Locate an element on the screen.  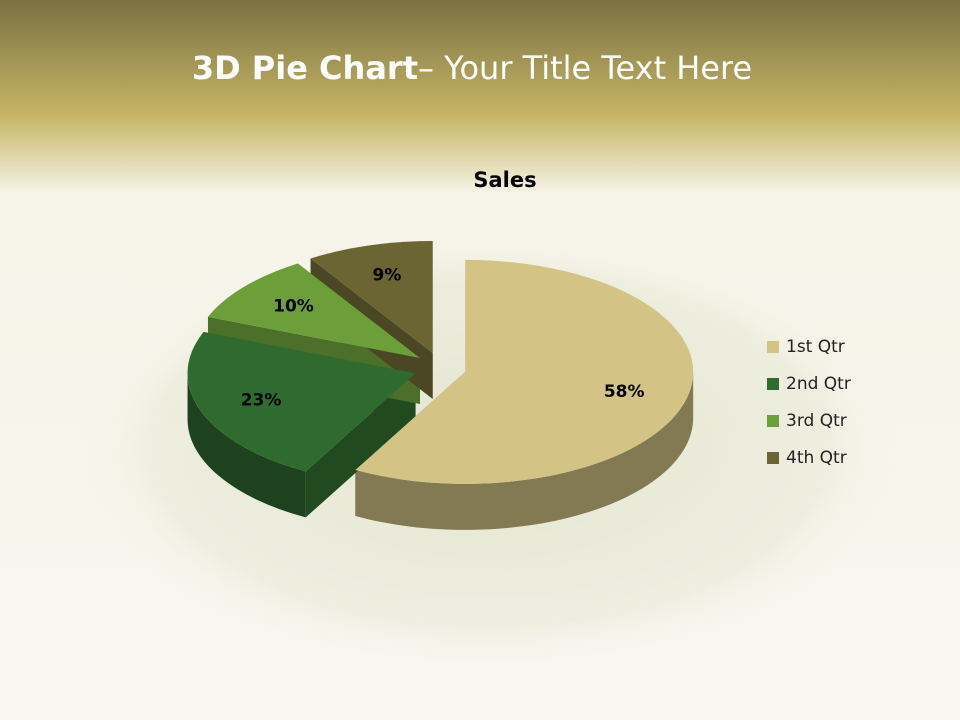
data-label: 58% is located at coordinates (624, 392).